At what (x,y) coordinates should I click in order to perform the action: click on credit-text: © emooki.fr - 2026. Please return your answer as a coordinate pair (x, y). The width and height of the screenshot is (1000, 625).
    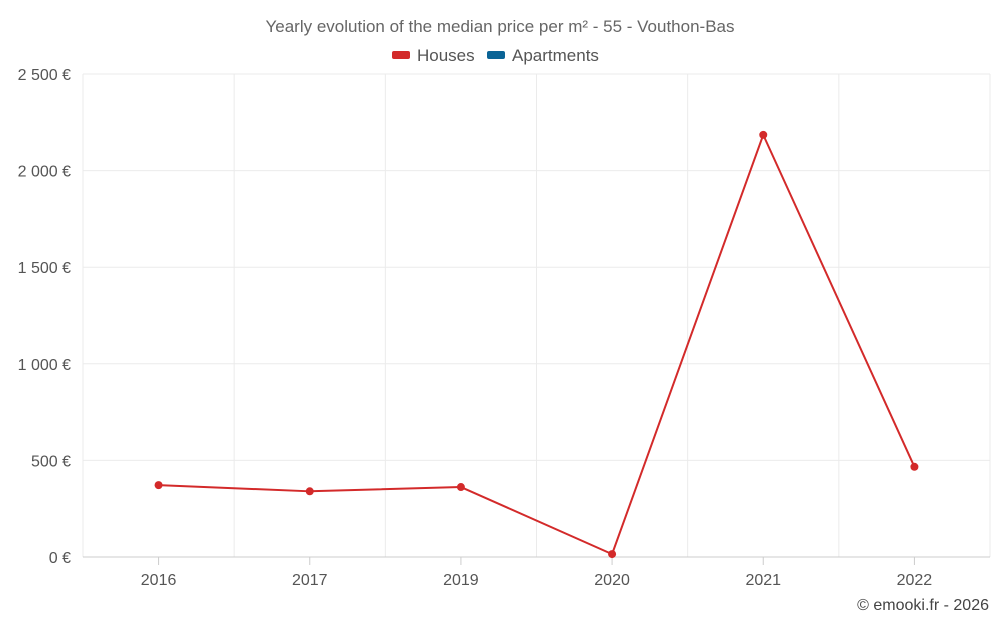
    Looking at the image, I should click on (923, 605).